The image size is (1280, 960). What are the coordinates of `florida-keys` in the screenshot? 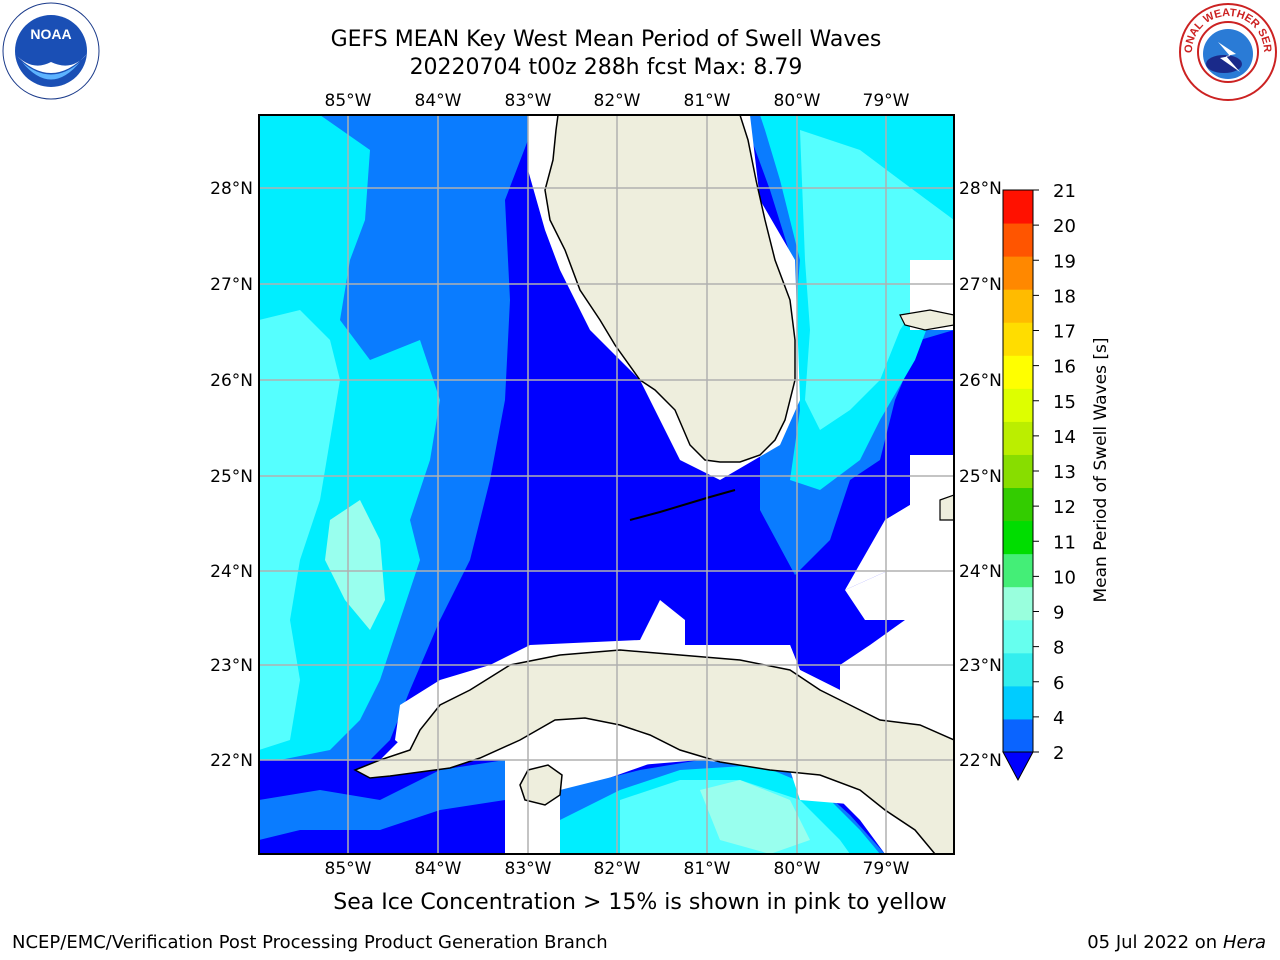 It's located at (682, 505).